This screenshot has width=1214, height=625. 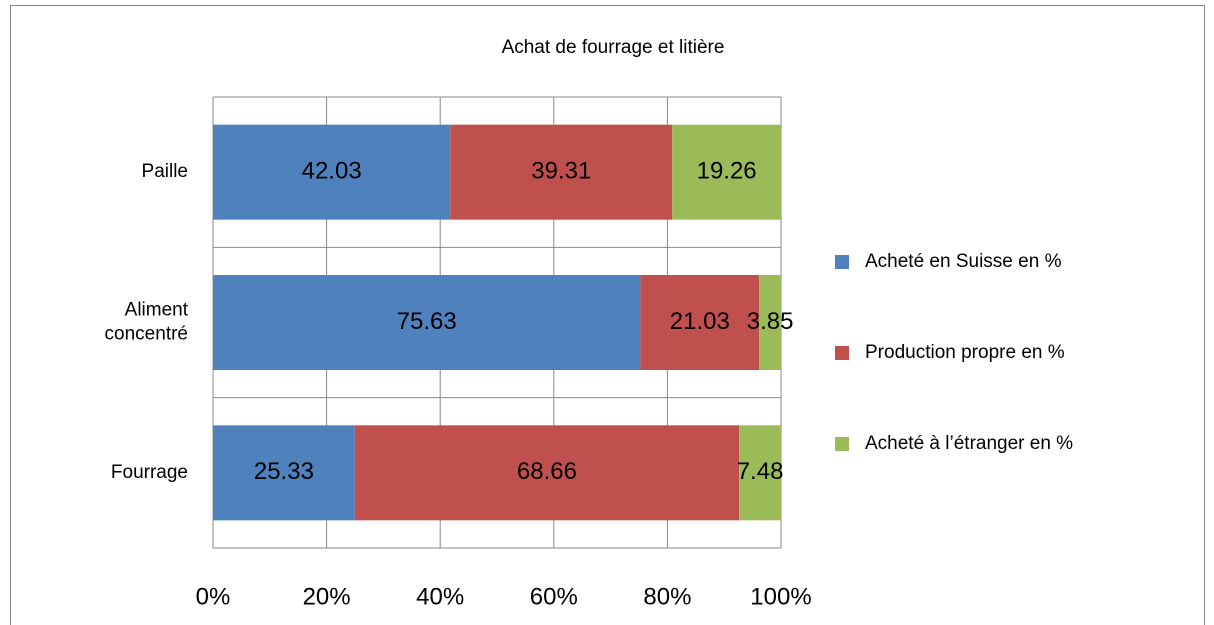 I want to click on y-tick-label: Paille, so click(x=165, y=171).